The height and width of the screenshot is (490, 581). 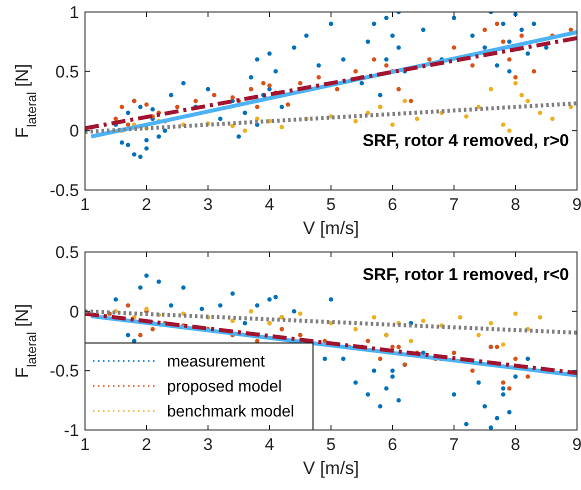 I want to click on legend-label: proposed model, so click(x=224, y=387).